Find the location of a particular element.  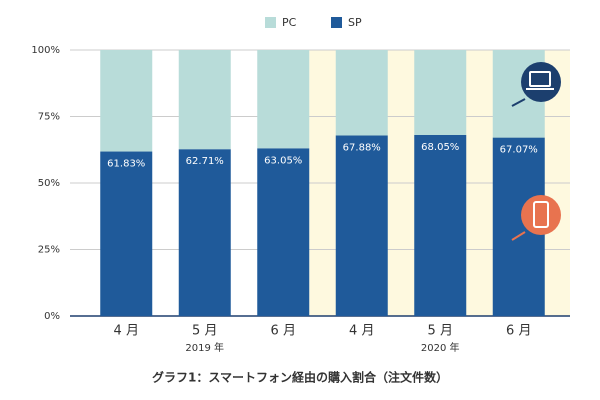

value-label: 67.88% is located at coordinates (362, 147).